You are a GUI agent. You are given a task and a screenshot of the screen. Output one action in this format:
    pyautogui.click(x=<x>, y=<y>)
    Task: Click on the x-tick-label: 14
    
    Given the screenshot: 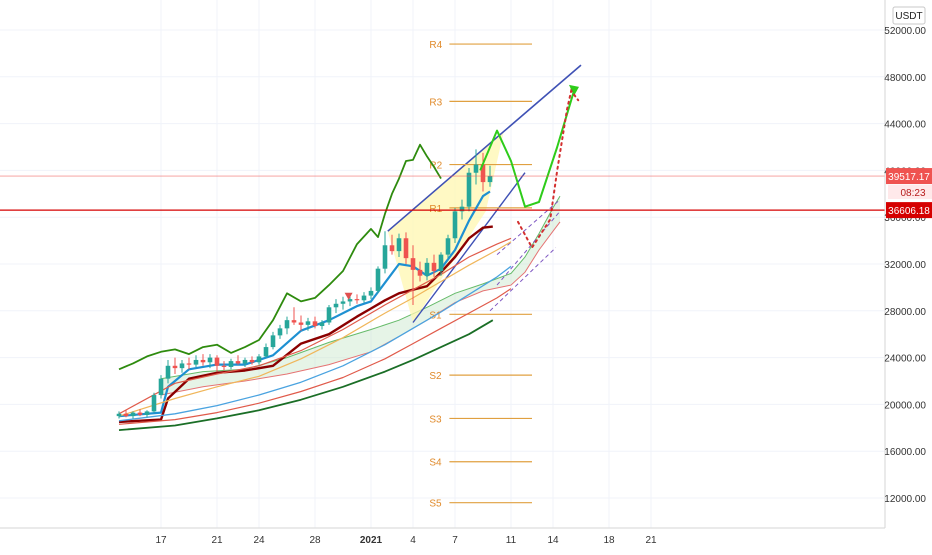 What is the action you would take?
    pyautogui.click(x=553, y=540)
    